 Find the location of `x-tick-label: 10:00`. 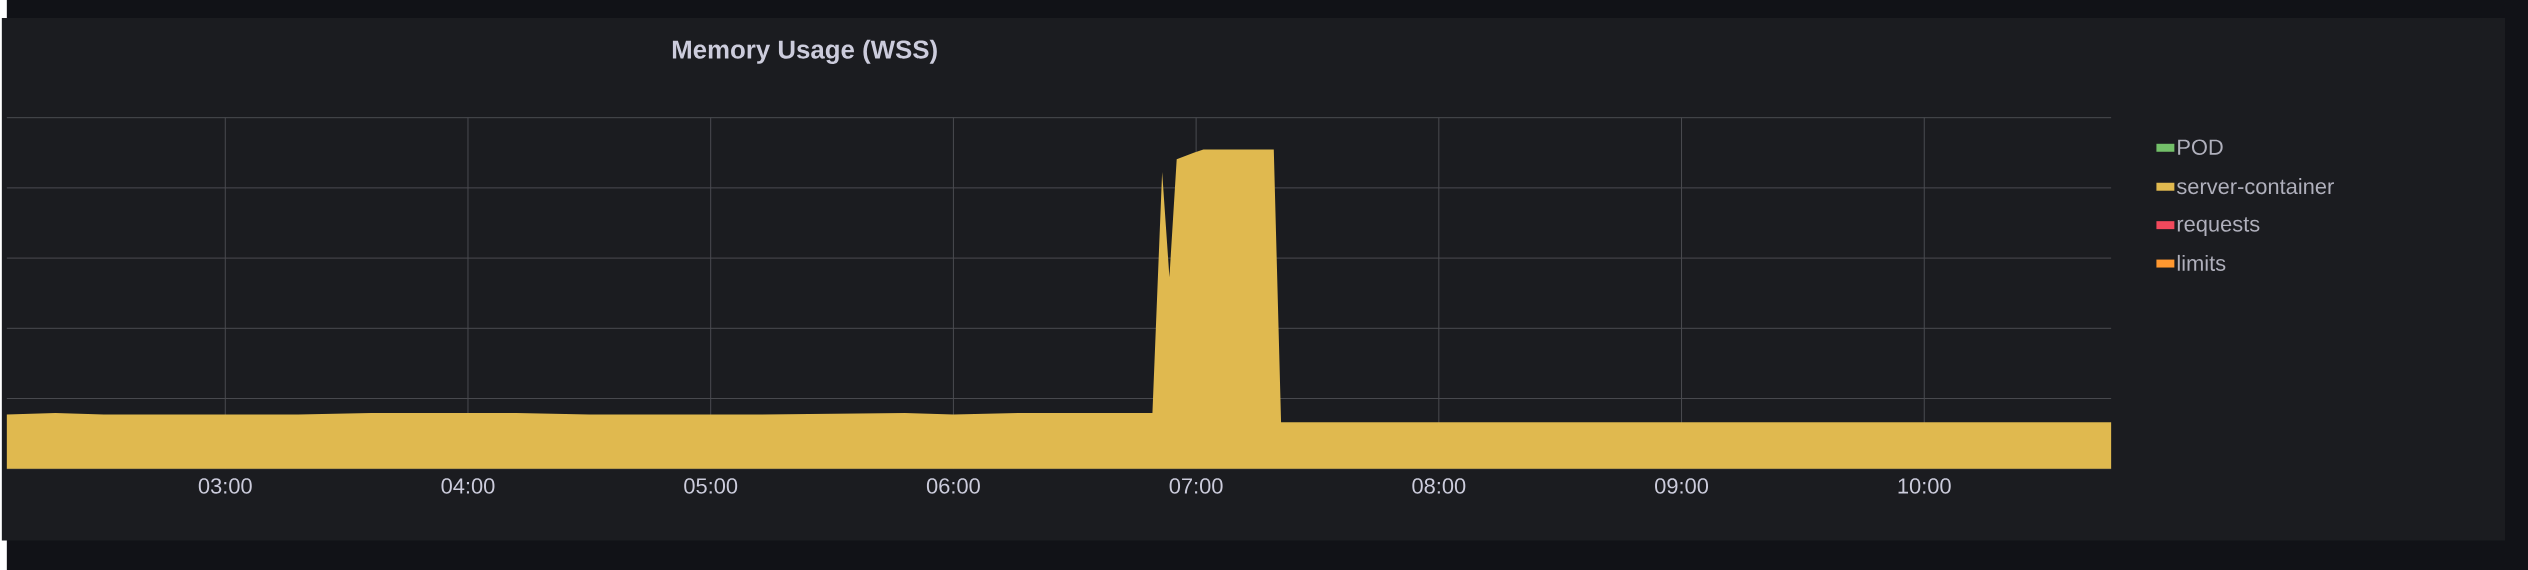

x-tick-label: 10:00 is located at coordinates (1924, 485).